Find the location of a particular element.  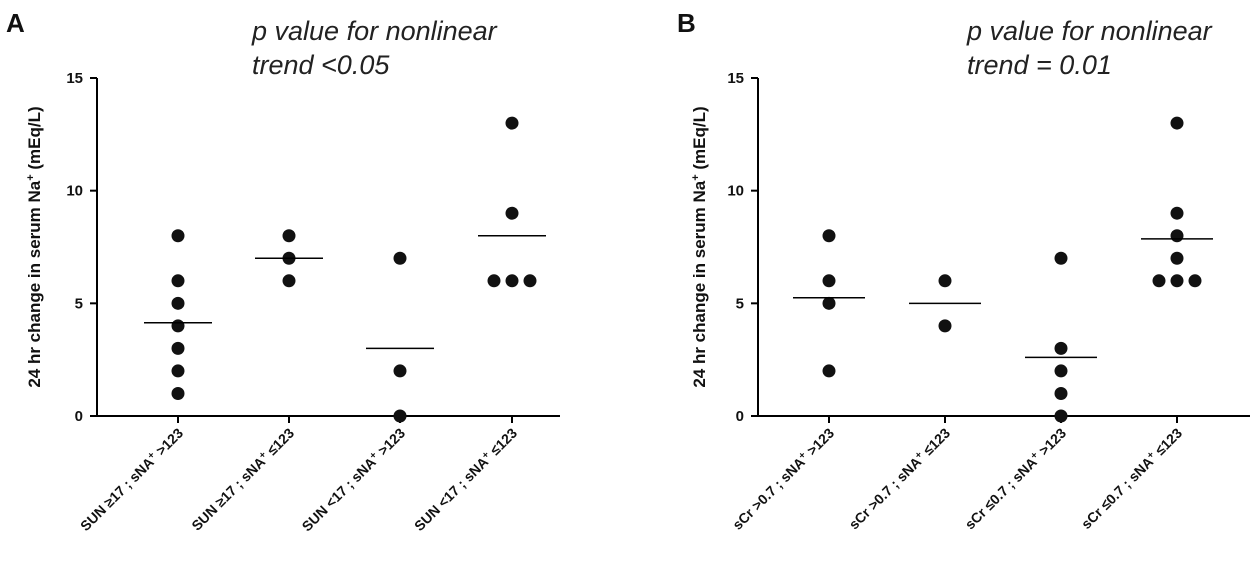

x-tick-label: SUN ≥17 ; sNA+ >123 is located at coordinates (131, 479).